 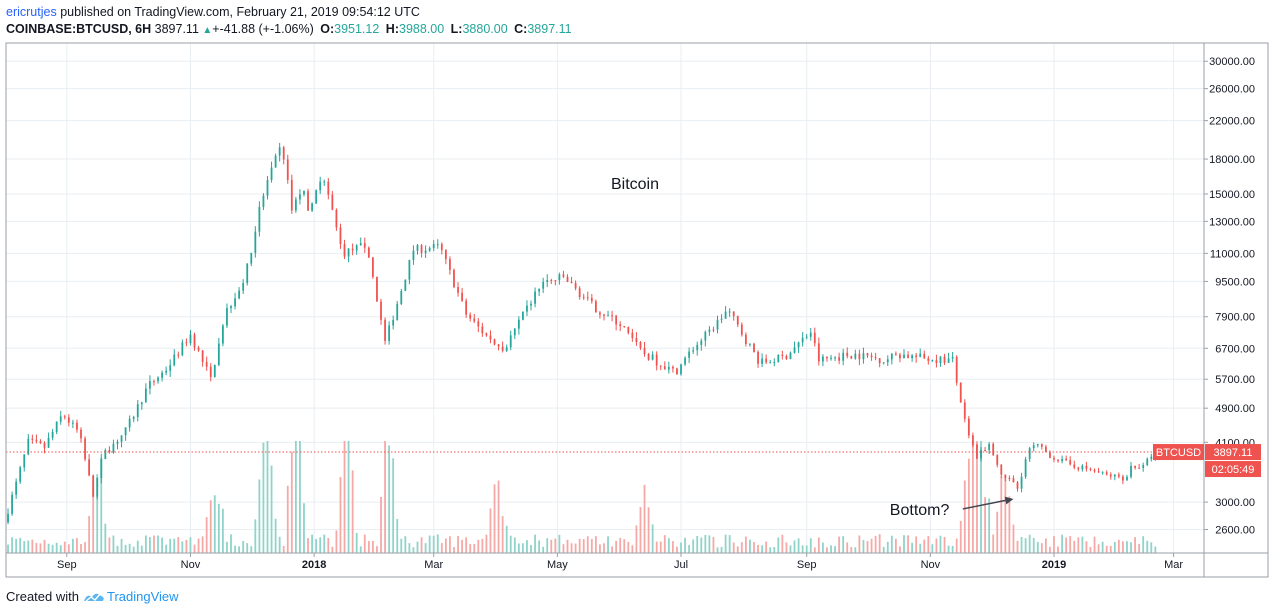 I want to click on y-tick-label: 4900.00, so click(x=1235, y=409).